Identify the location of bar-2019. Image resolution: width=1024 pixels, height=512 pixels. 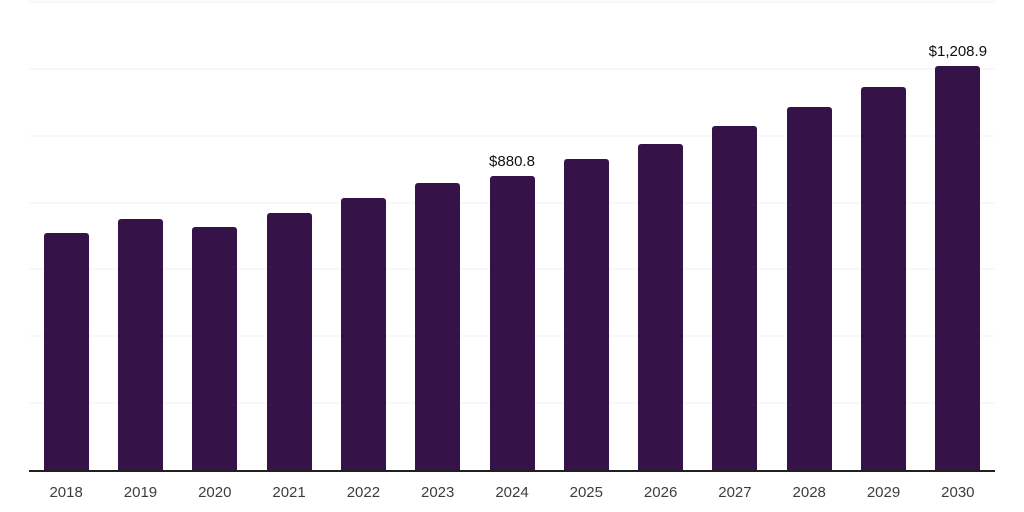
(140, 344).